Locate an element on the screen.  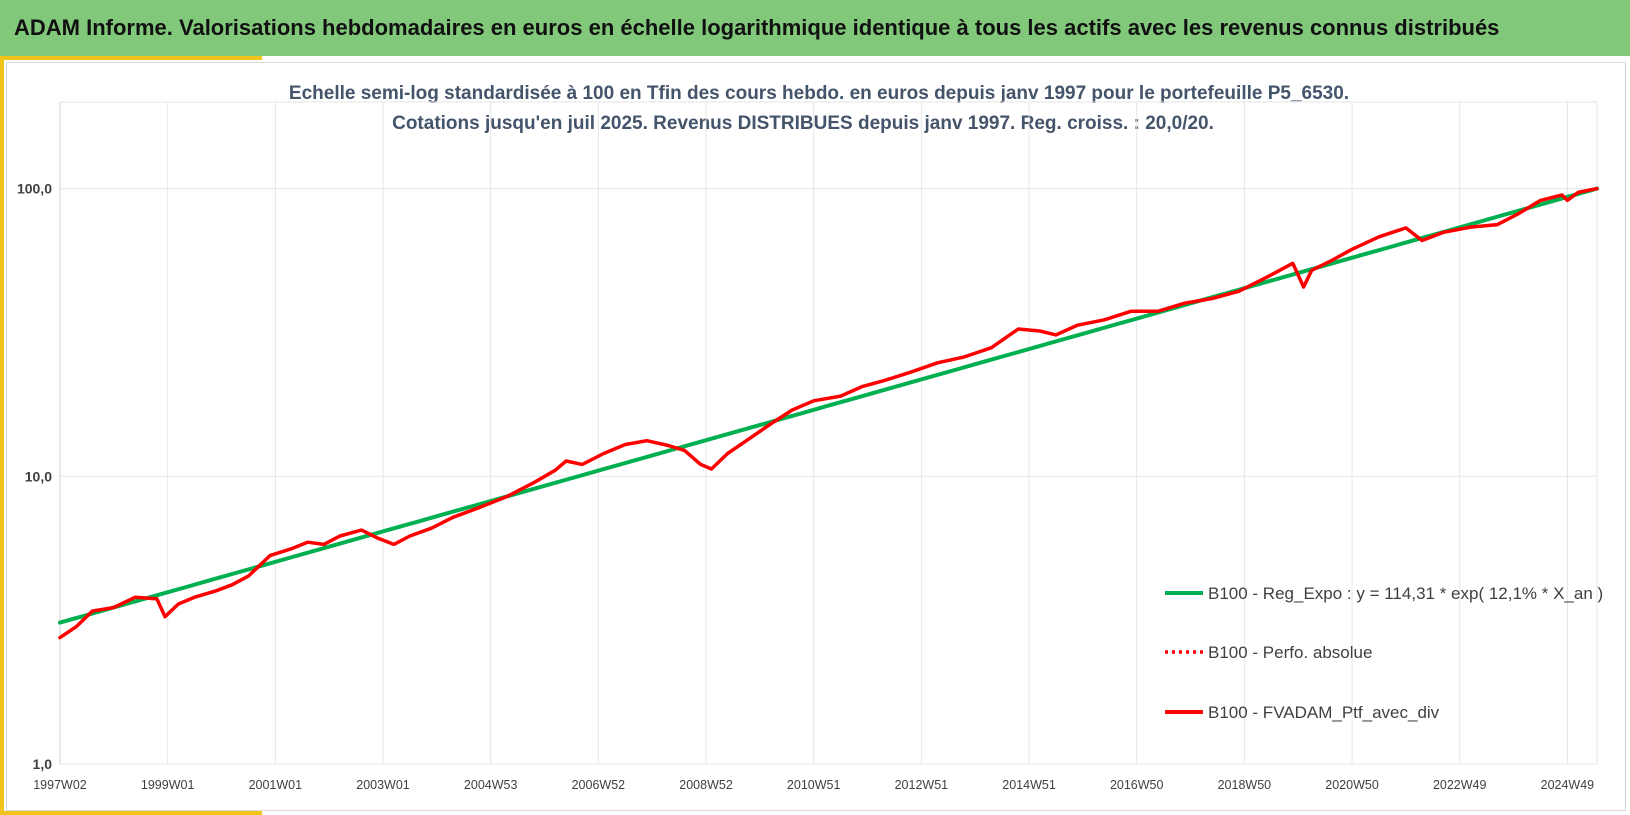
x-tick-label: 2006W52 is located at coordinates (599, 785).